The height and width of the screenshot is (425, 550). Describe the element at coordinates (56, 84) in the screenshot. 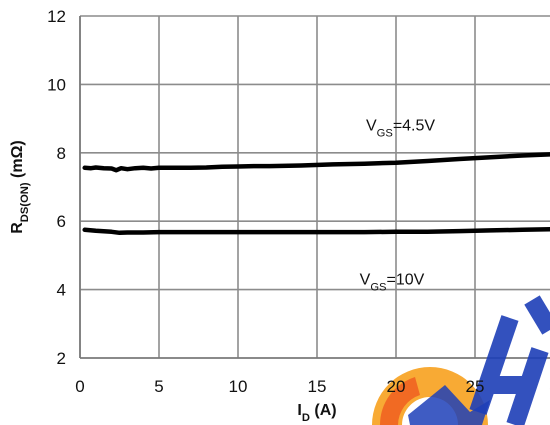

I see `y-tick-label-10: 10` at that location.